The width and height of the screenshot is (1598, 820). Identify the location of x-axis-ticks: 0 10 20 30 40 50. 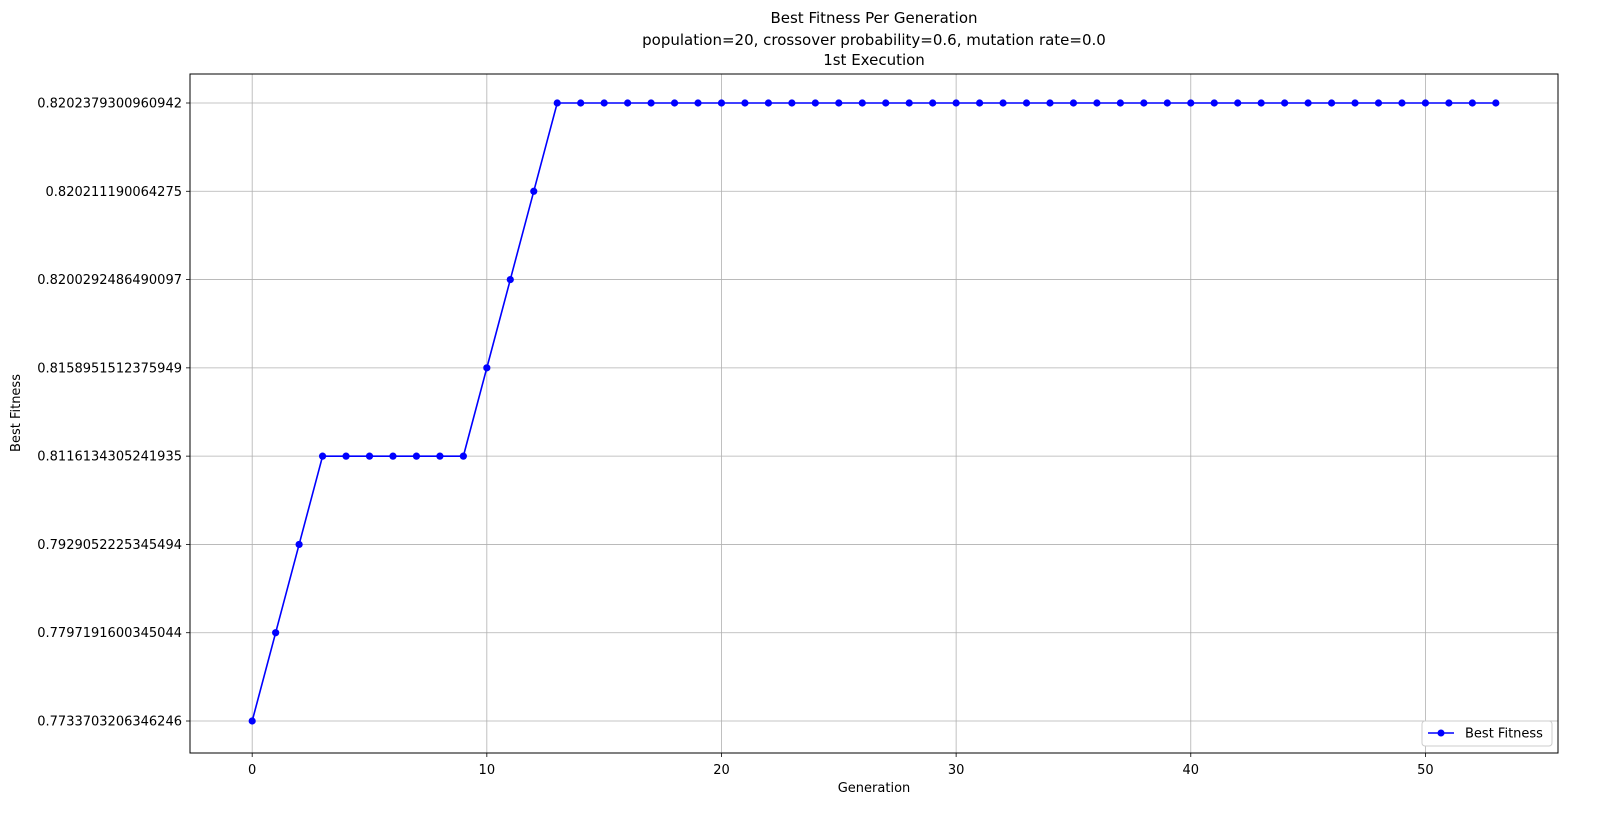
(841, 765).